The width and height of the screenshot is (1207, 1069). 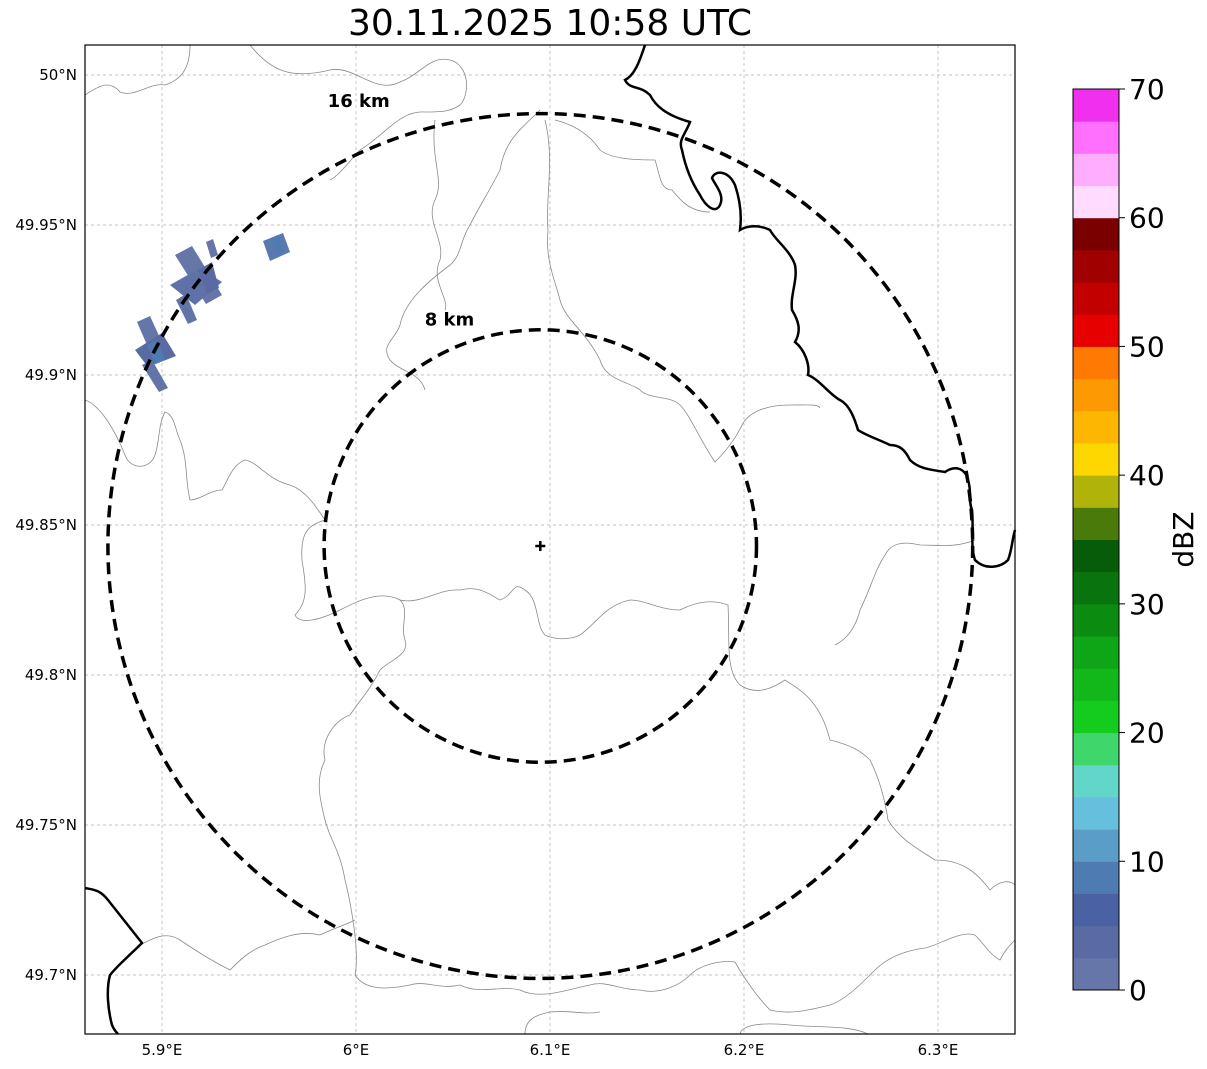 I want to click on lat-tick-label: 49.75°N, so click(x=46, y=825).